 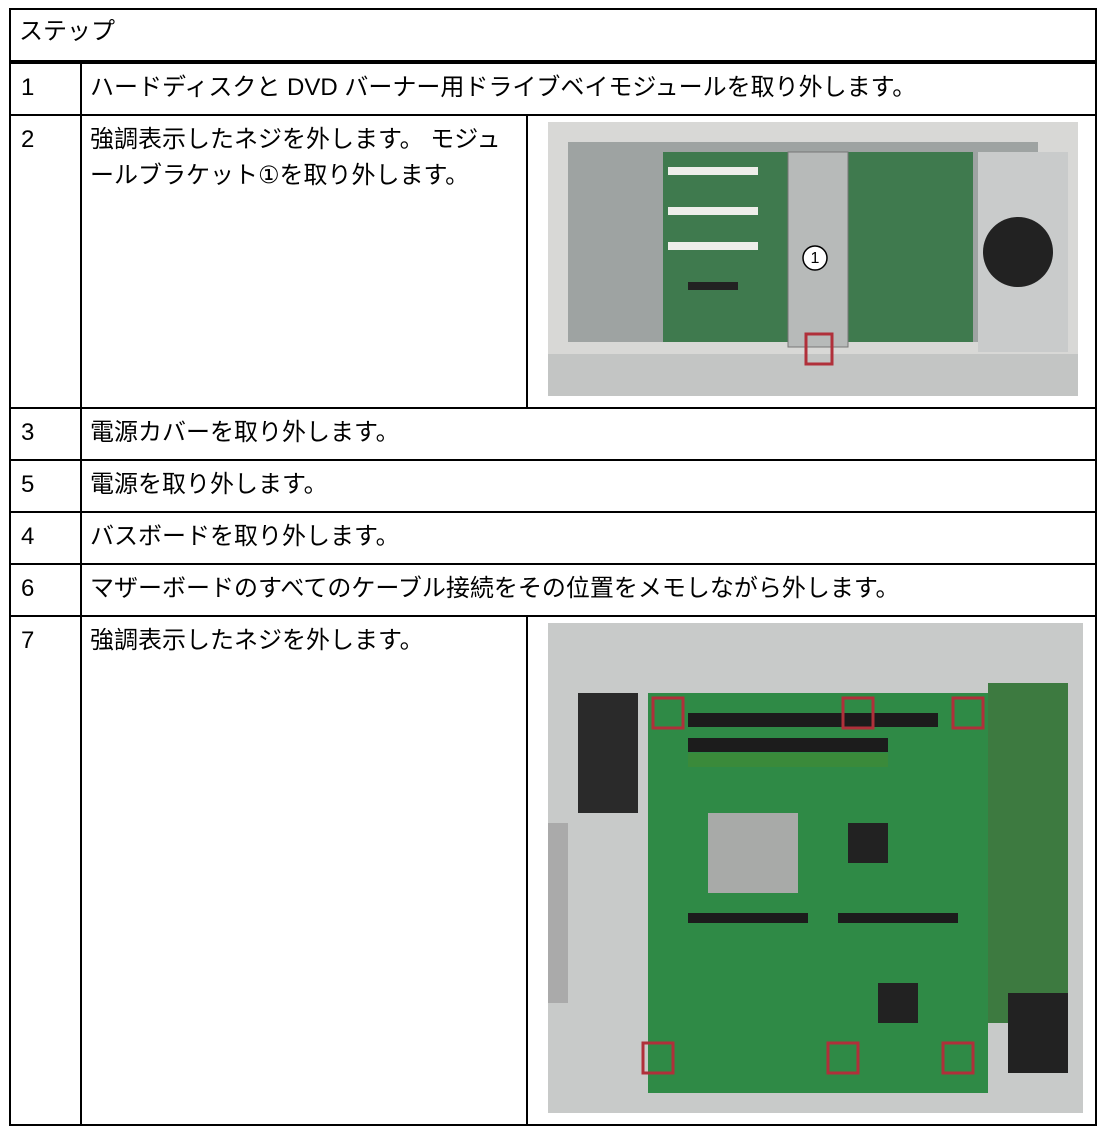 What do you see at coordinates (588, 538) in the screenshot?
I see `step-text: バスボードを取り外します。` at bounding box center [588, 538].